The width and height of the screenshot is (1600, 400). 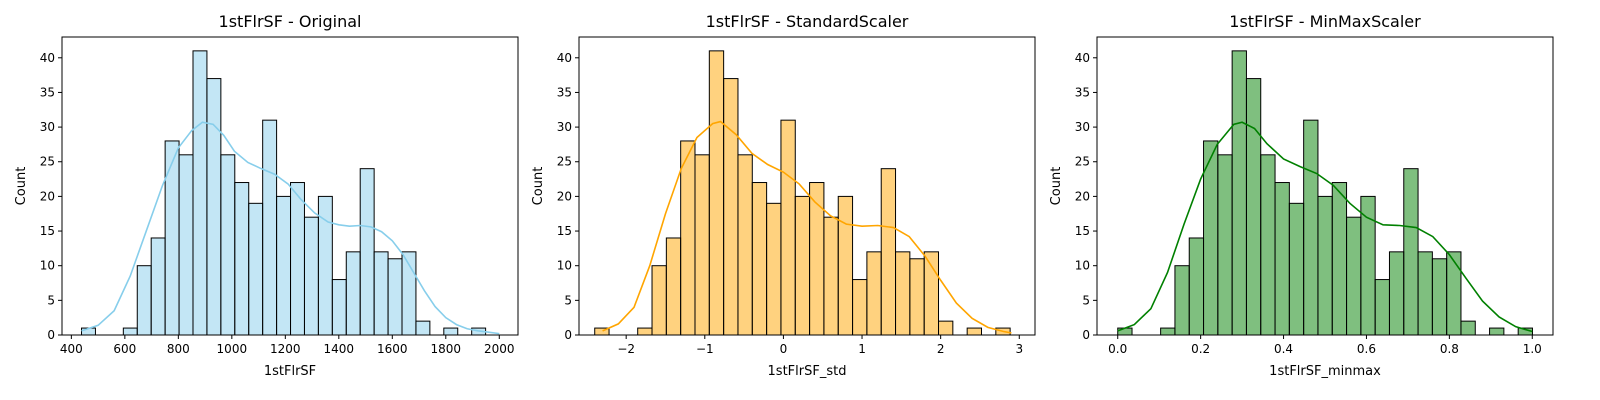 I want to click on x-tick-label: 800, so click(x=178, y=349).